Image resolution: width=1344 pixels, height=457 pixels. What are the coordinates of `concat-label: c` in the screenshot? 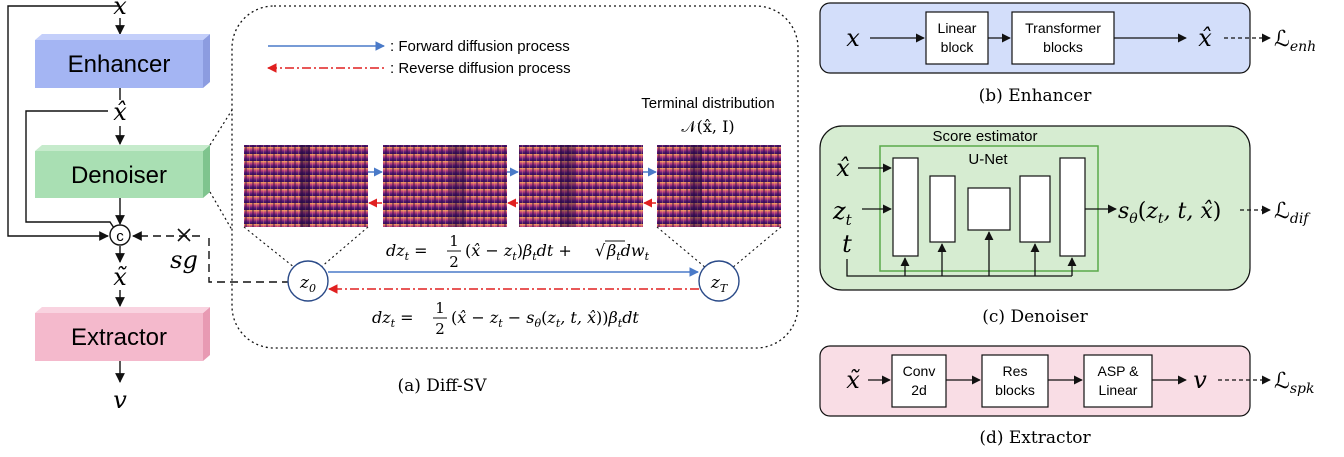 It's located at (120, 236).